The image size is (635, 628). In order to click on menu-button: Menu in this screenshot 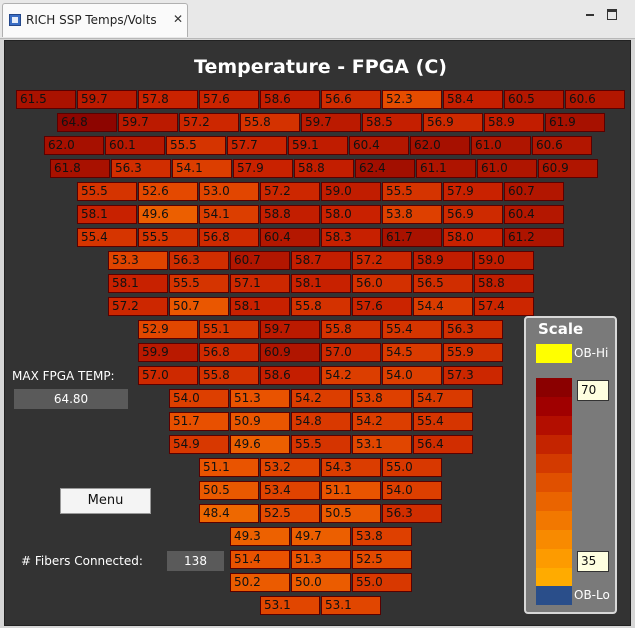, I will do `click(105, 501)`.